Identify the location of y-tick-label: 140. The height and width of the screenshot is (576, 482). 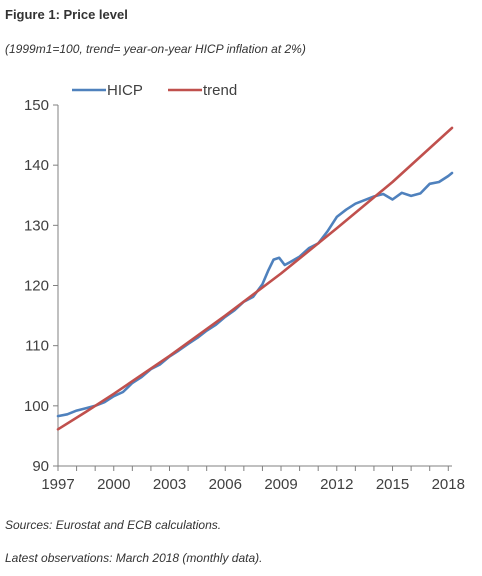
(36, 165).